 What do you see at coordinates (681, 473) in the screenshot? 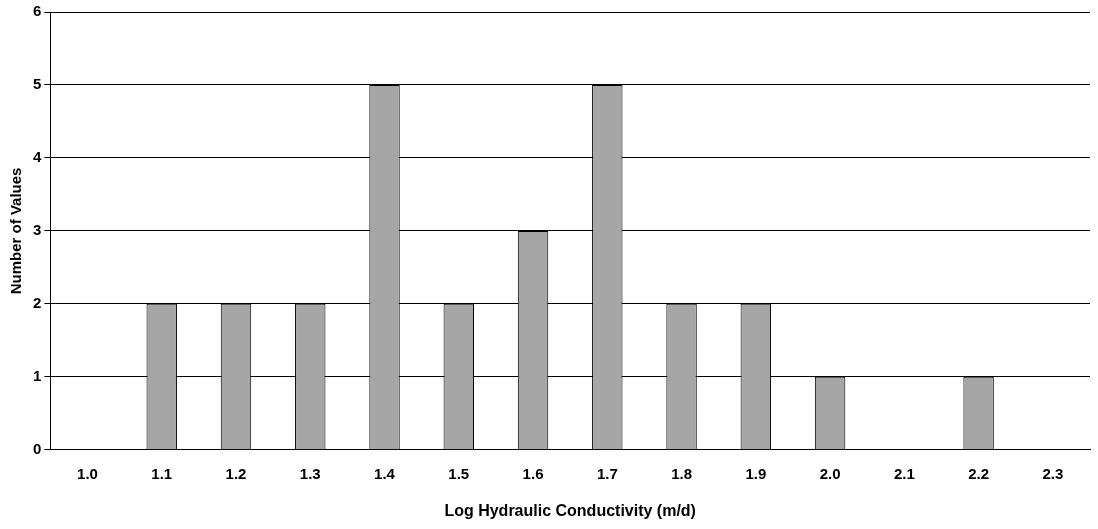
I see `x-tick-label: 1.8` at bounding box center [681, 473].